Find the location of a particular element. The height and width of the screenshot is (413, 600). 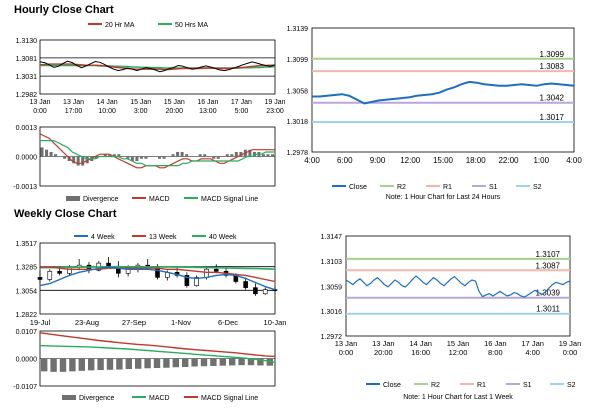

hourly-pivot-level-label-r1: 1.3083 is located at coordinates (552, 66).